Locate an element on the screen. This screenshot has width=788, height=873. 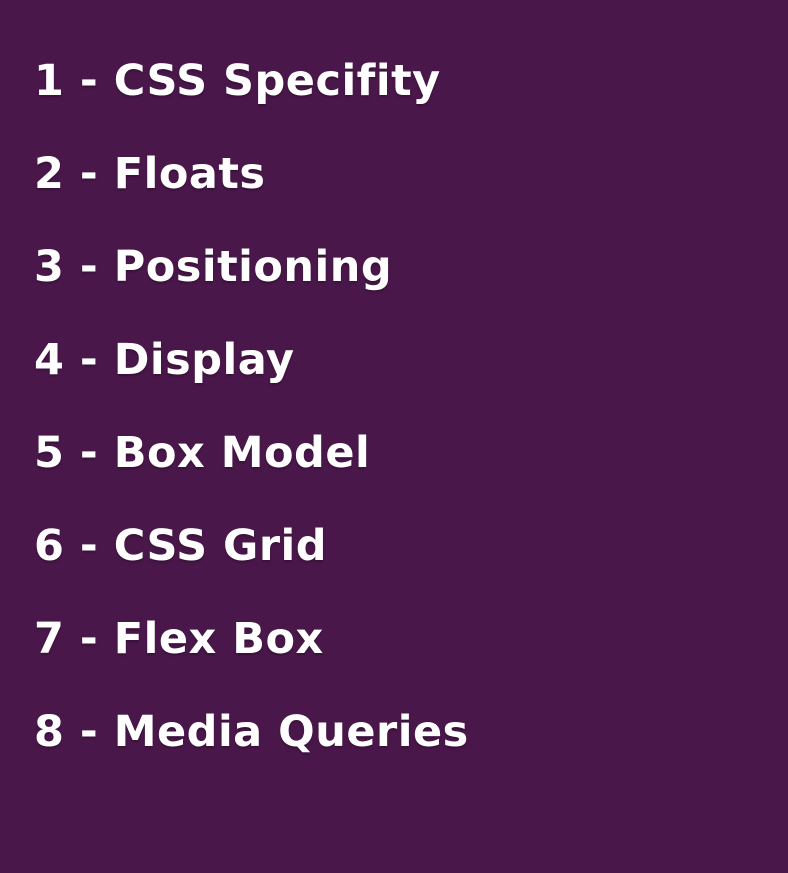
topic-item-css-grid: 6 - CSS Grid is located at coordinates (181, 546).